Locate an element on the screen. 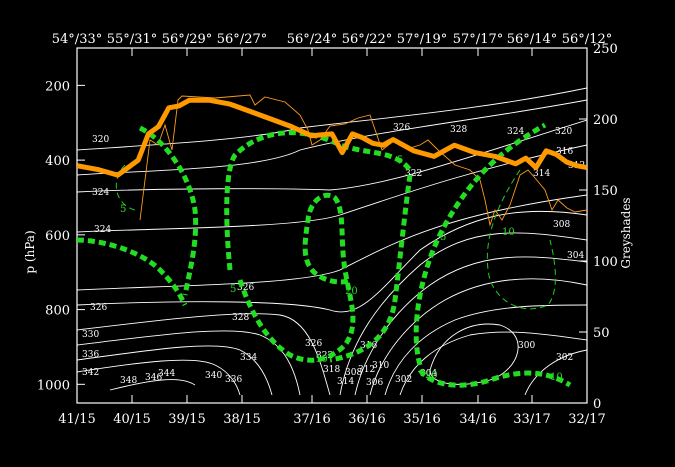 Image resolution: width=675 pixels, height=467 pixels. green-dashed-thin-line is located at coordinates (521, 239).